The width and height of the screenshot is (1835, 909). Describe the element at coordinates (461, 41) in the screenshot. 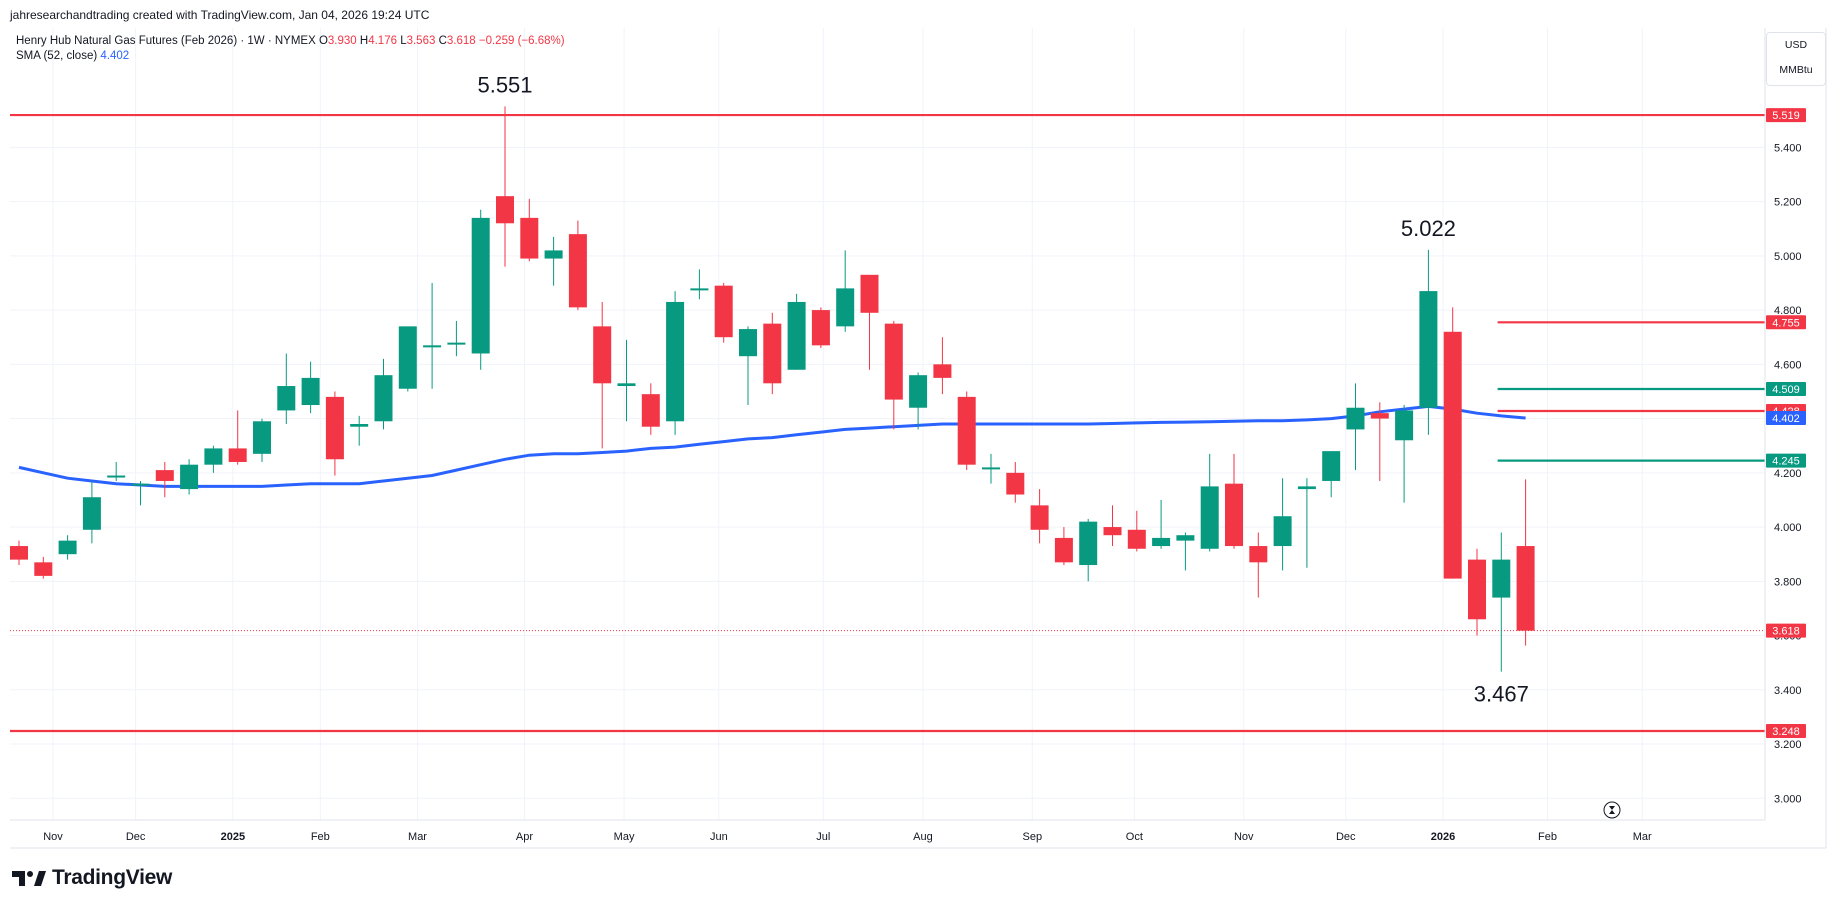

I see `close-value: 3.618` at that location.